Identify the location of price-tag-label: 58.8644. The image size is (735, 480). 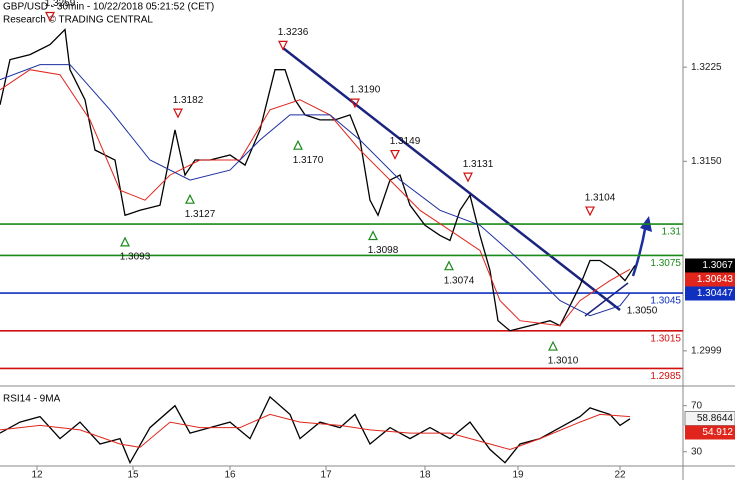
(715, 418).